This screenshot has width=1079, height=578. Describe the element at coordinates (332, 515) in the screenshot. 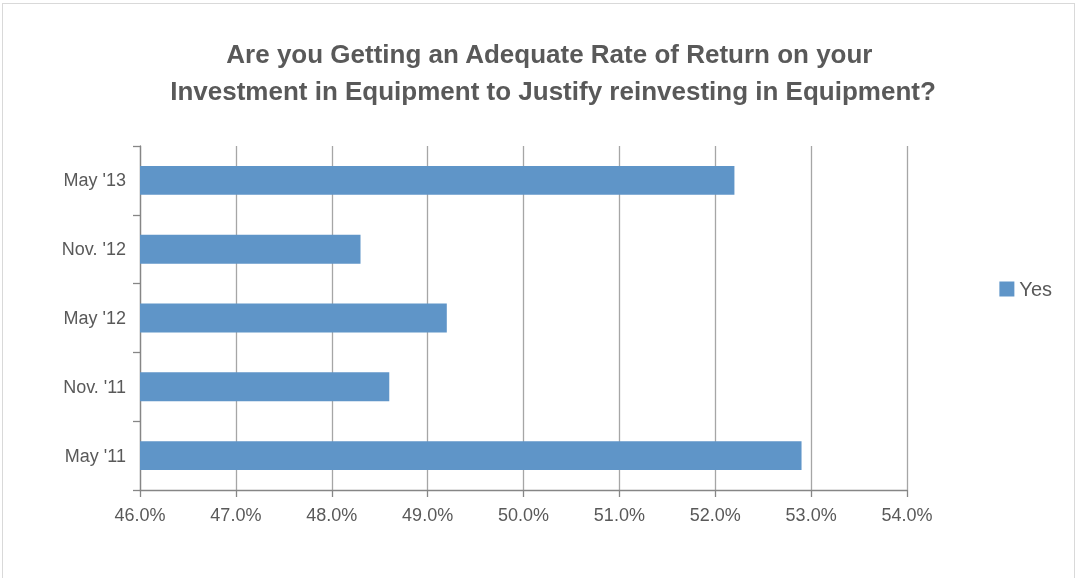

I see `x-tick-label: 48.0%` at that location.